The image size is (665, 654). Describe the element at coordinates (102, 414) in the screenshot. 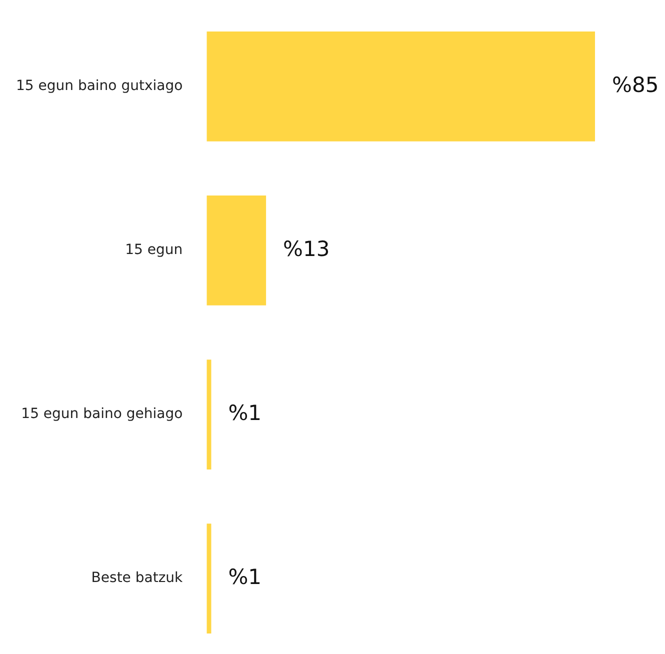

I see `y-tick-label: 15 egun baino gehiago` at that location.